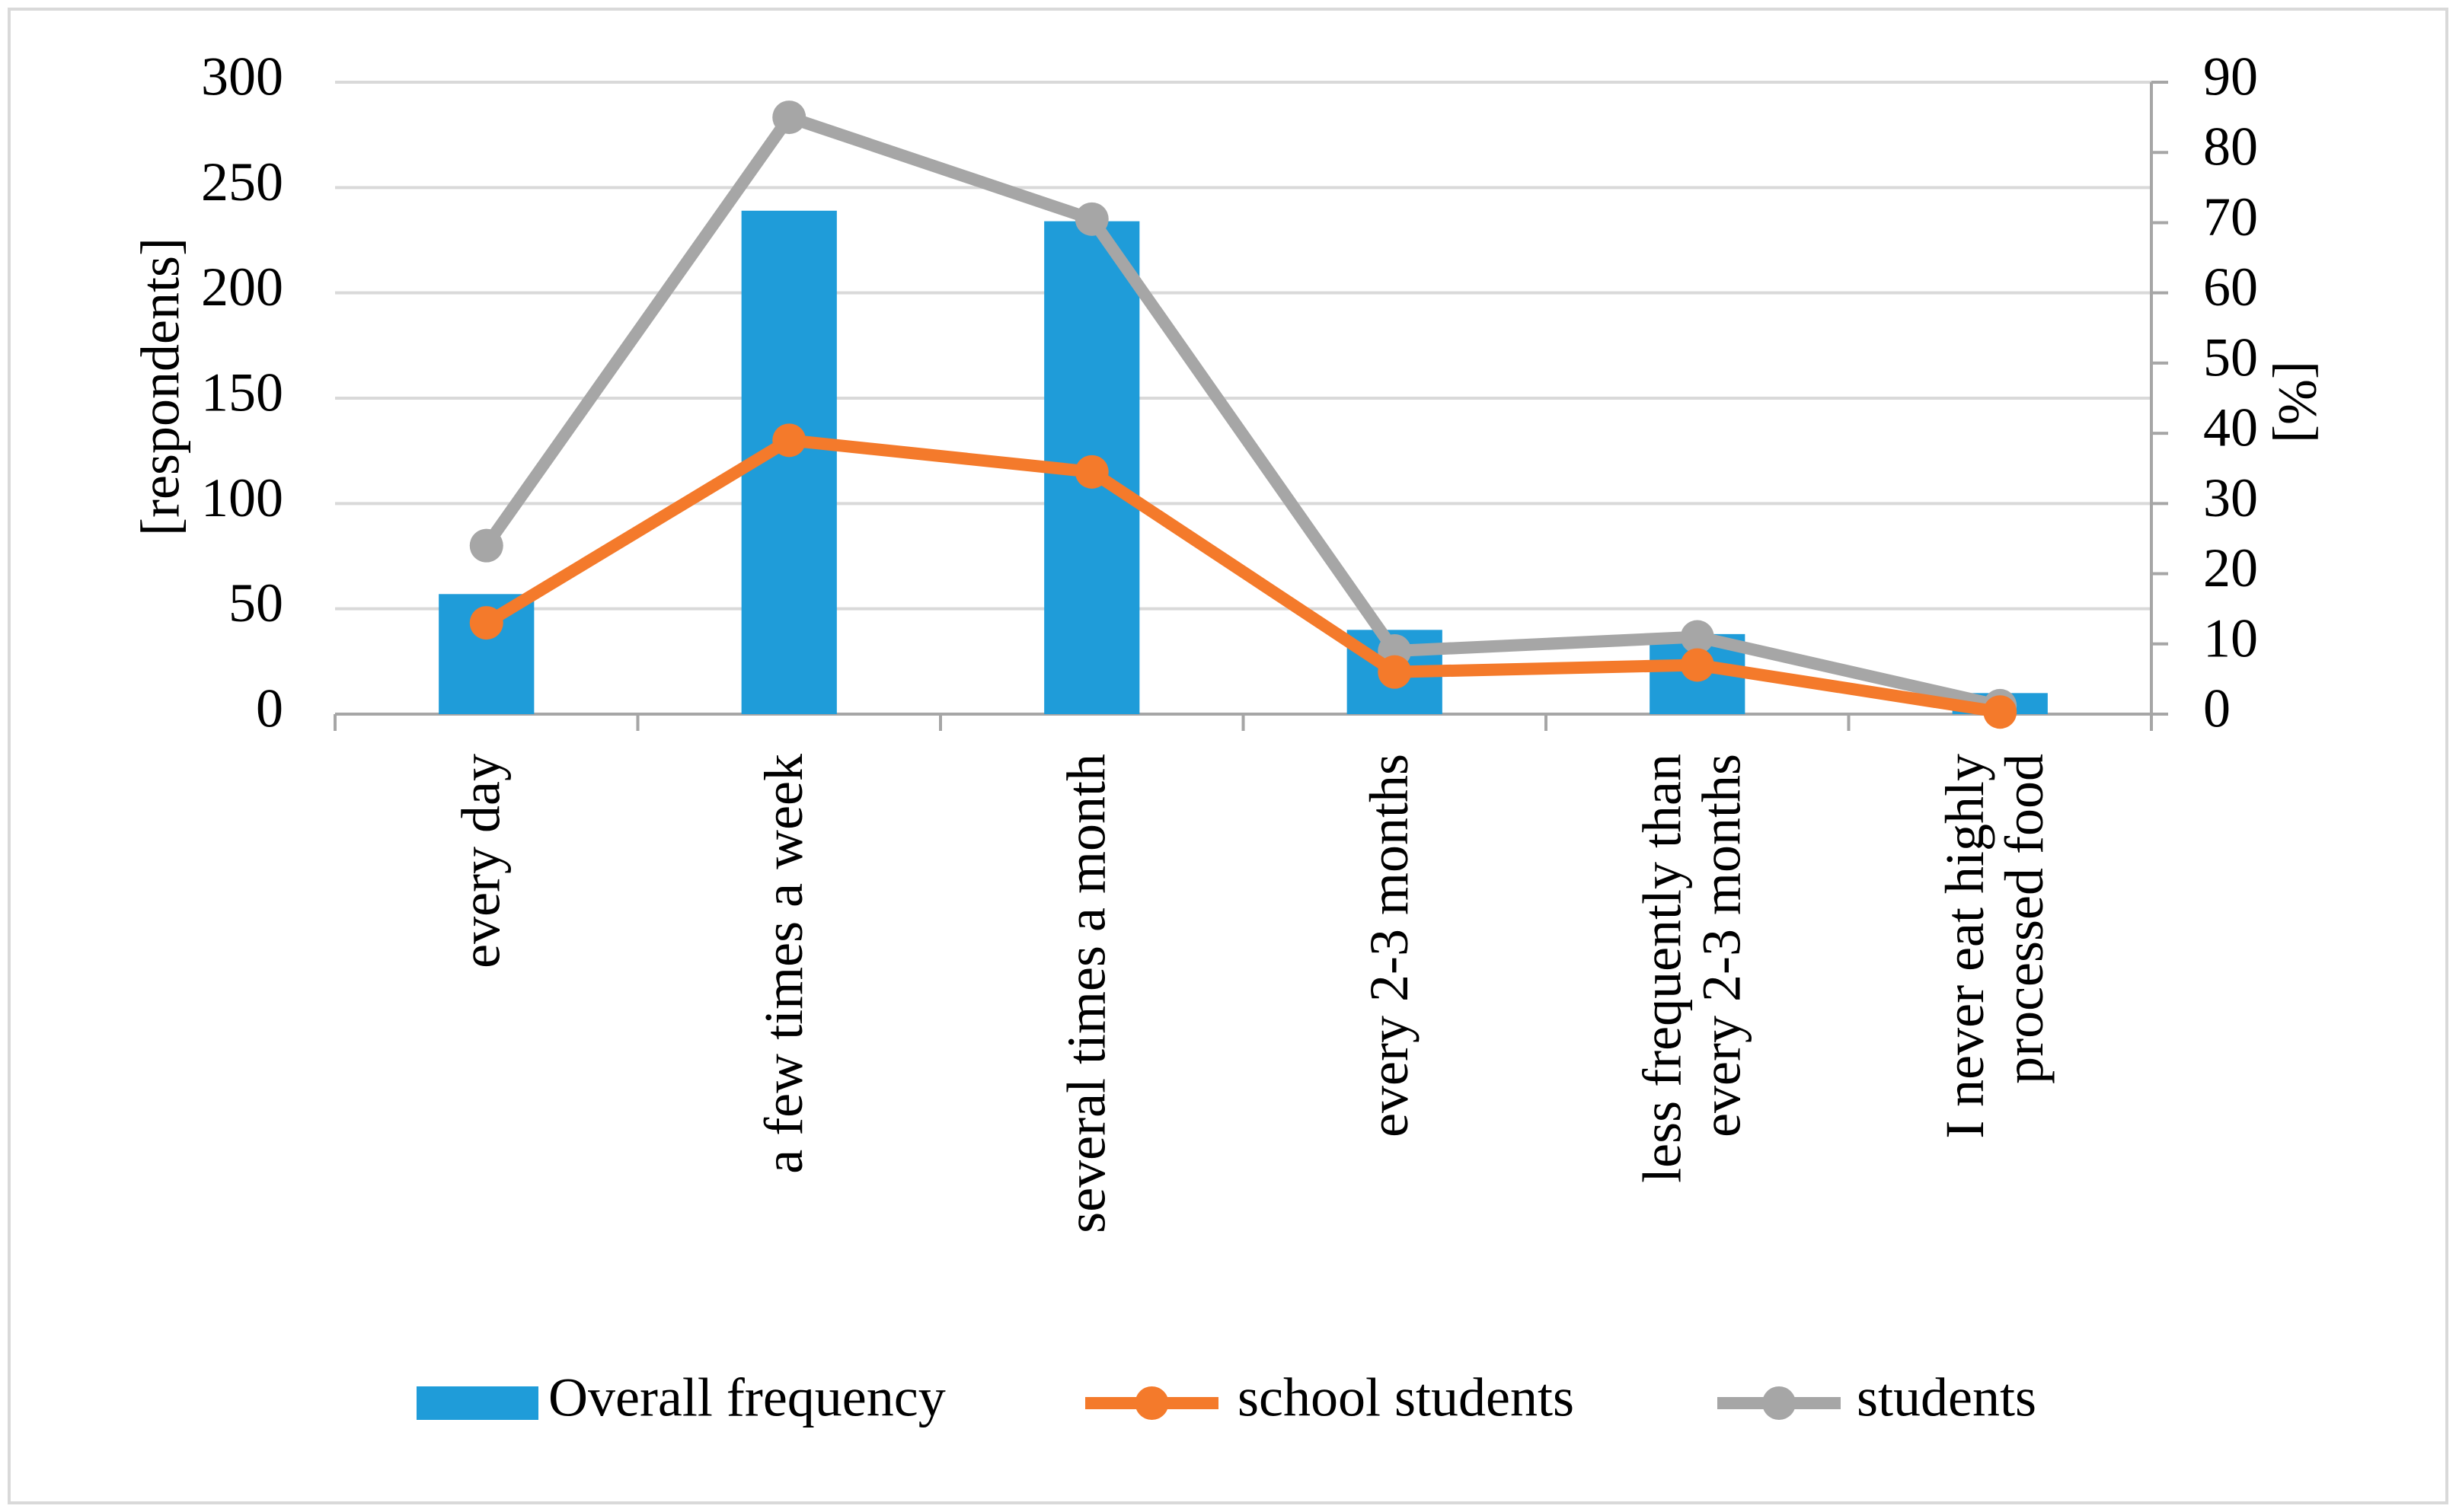 The width and height of the screenshot is (2456, 1512). Describe the element at coordinates (2024, 919) in the screenshot. I see `x-tick-label: processed food` at that location.